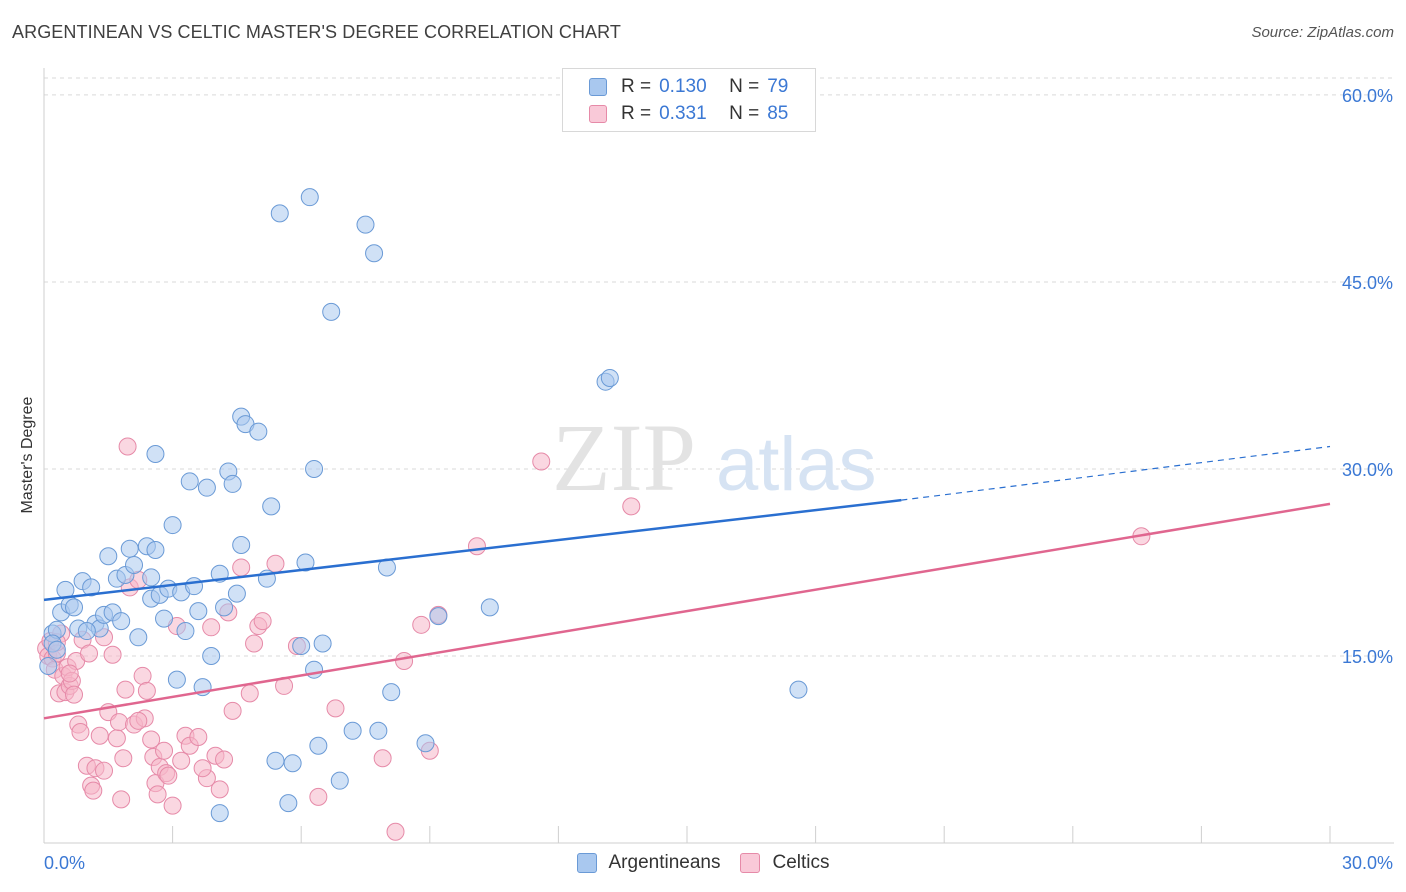 The image size is (1406, 892). I want to click on celtics-swatch, so click(598, 114).